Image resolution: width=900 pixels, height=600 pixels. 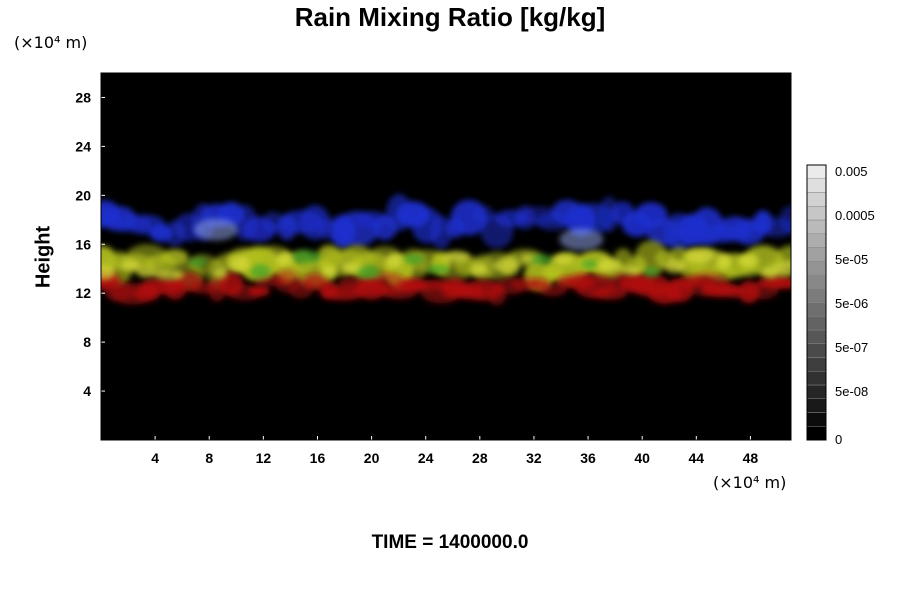 What do you see at coordinates (87, 342) in the screenshot?
I see `y-tick-label: 8` at bounding box center [87, 342].